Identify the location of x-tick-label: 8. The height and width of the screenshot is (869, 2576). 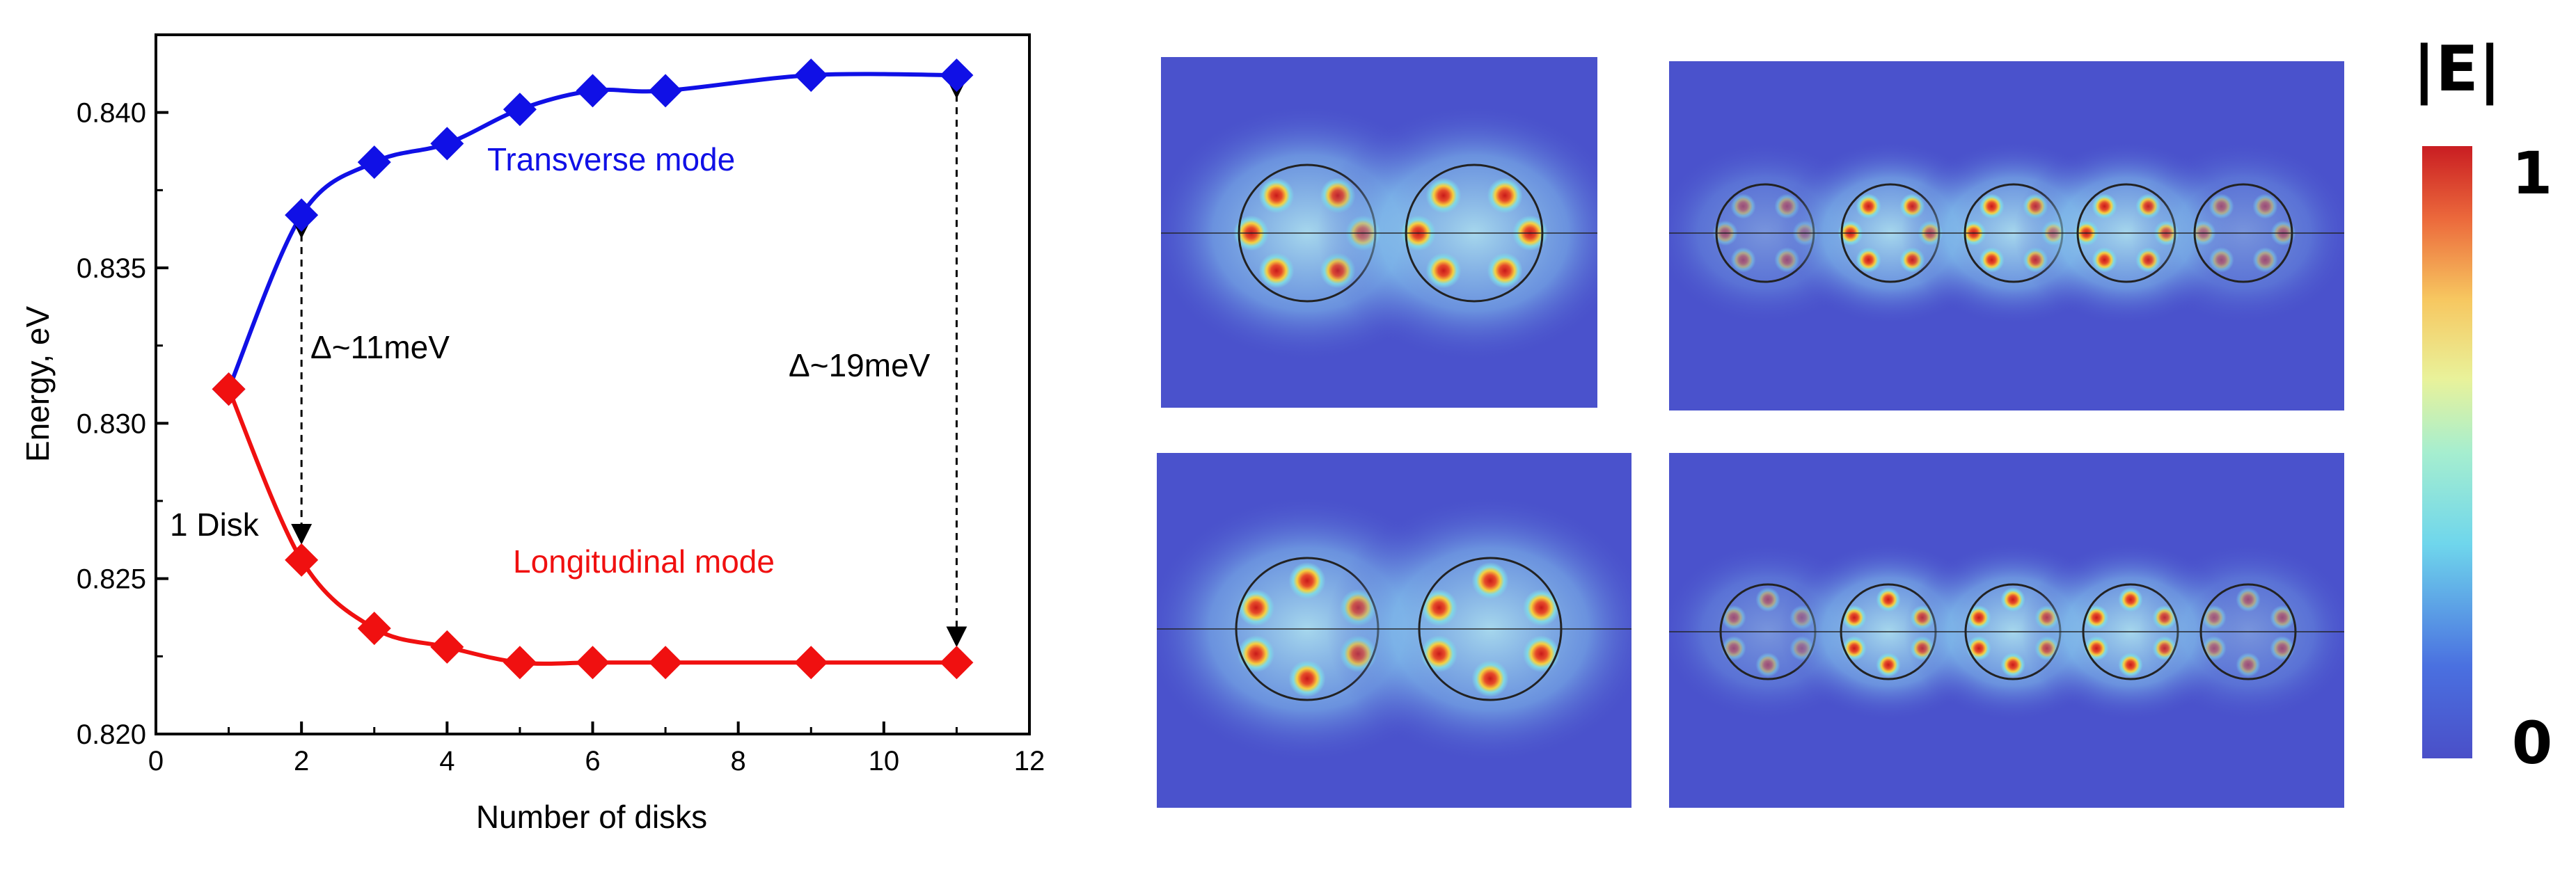
(738, 761).